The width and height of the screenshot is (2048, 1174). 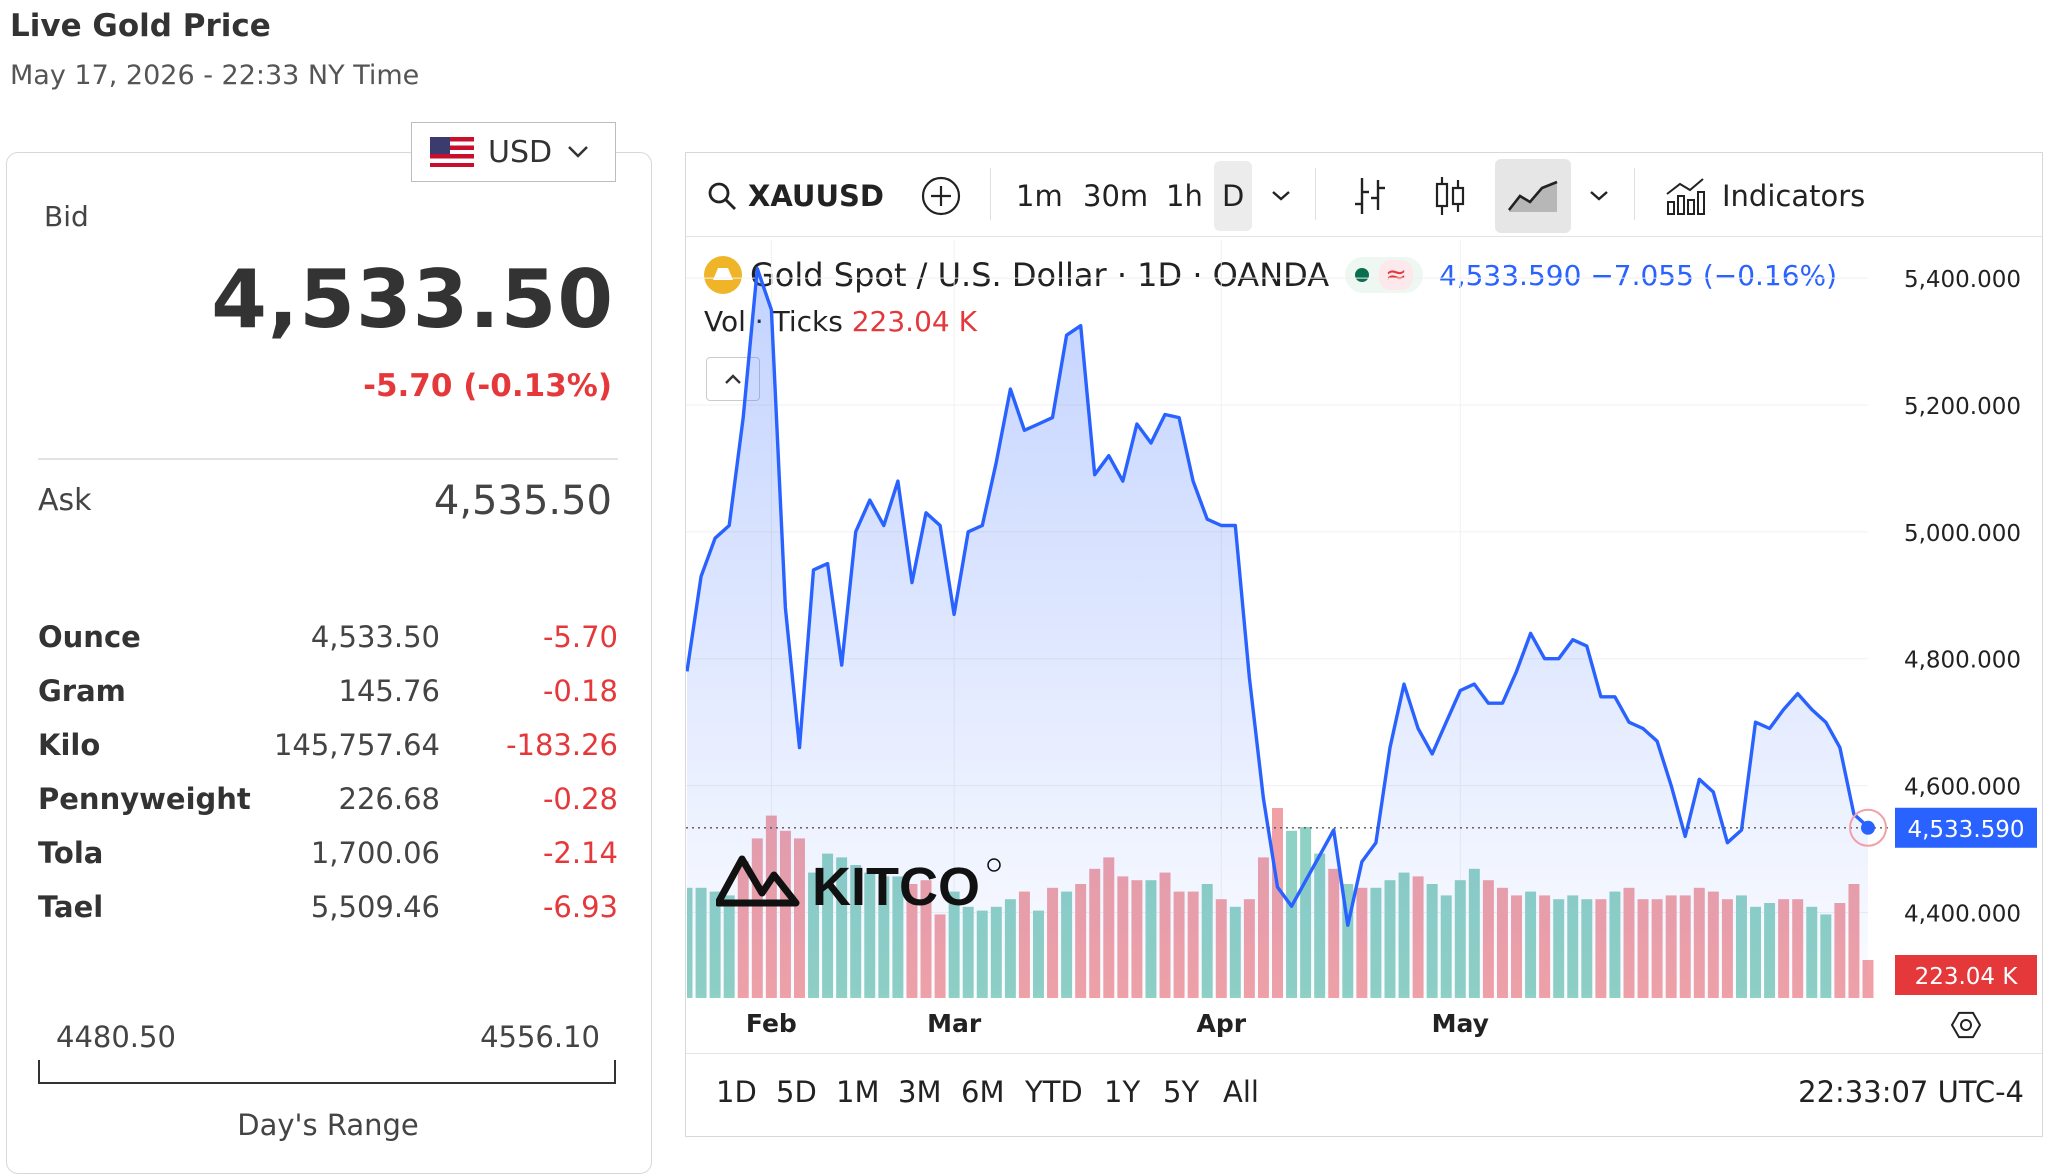 I want to click on unit-name: Gram, so click(x=82, y=691).